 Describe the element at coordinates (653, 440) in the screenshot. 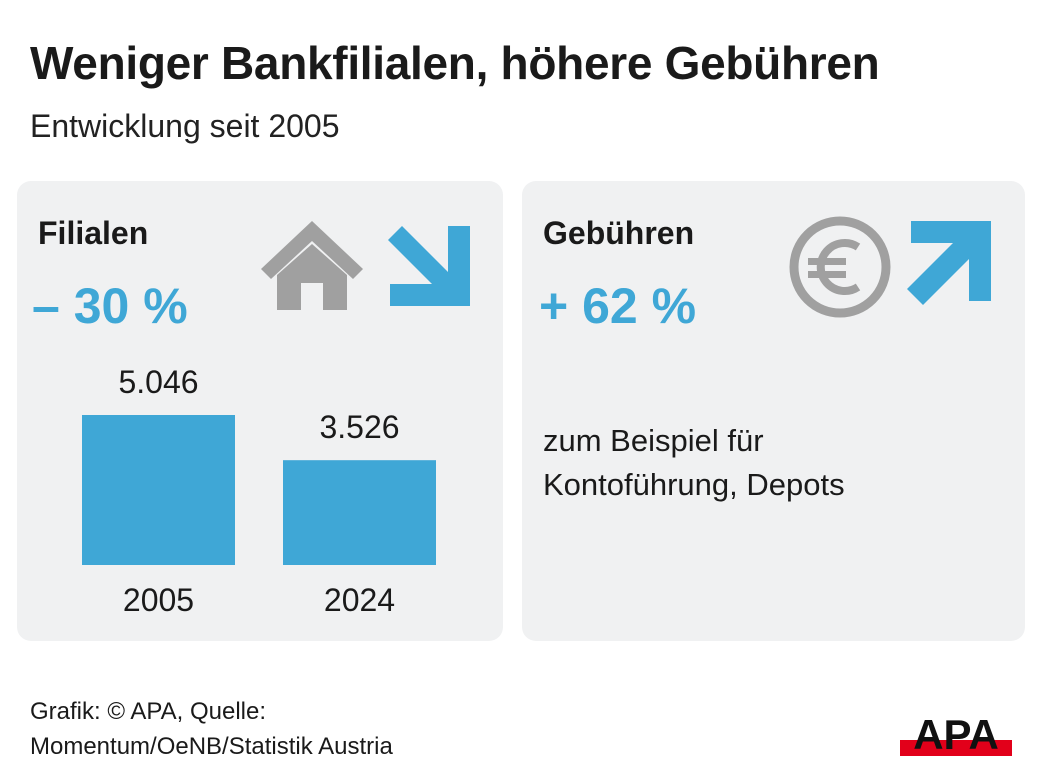

I see `fees-note-line-1: zum Beispiel für` at that location.